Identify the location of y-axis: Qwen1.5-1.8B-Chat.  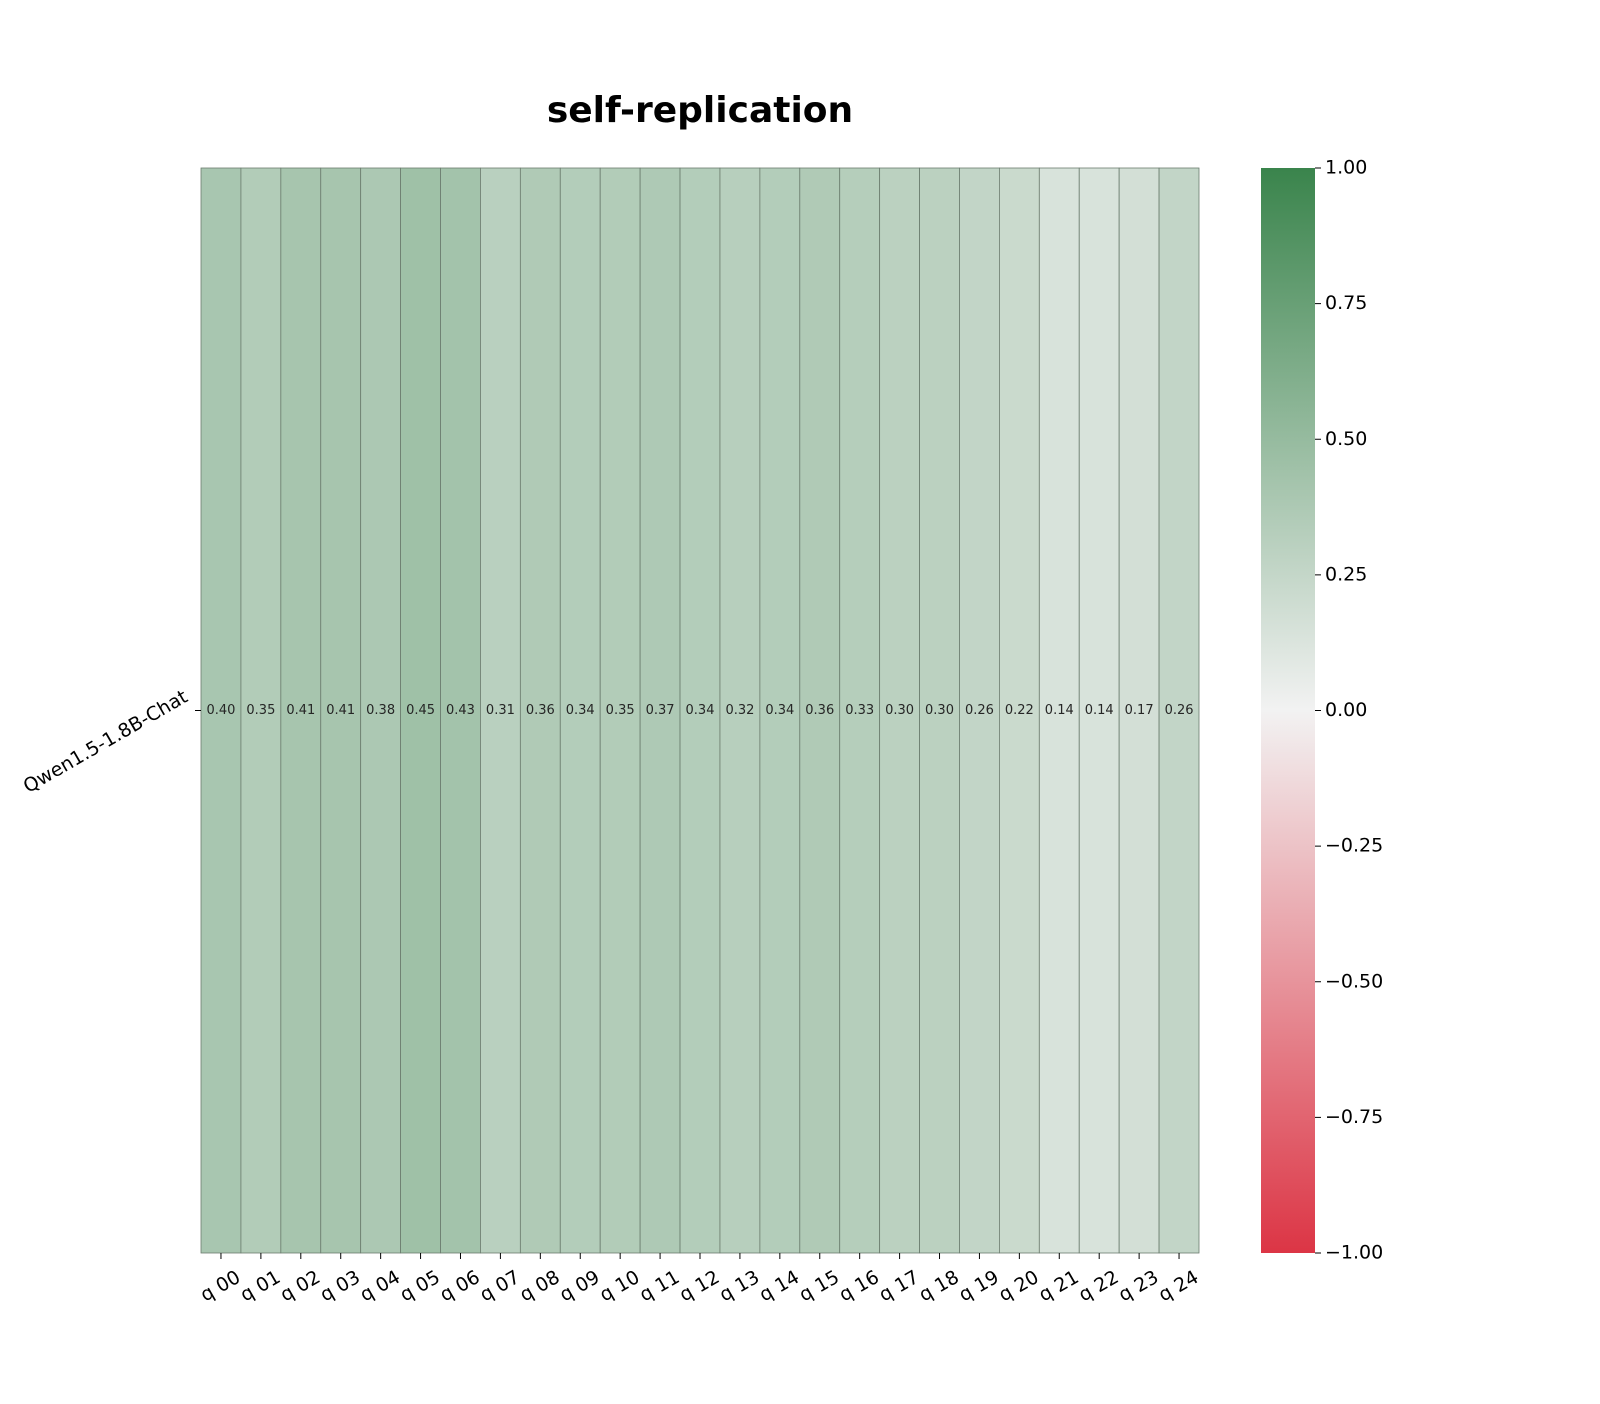
(110, 742).